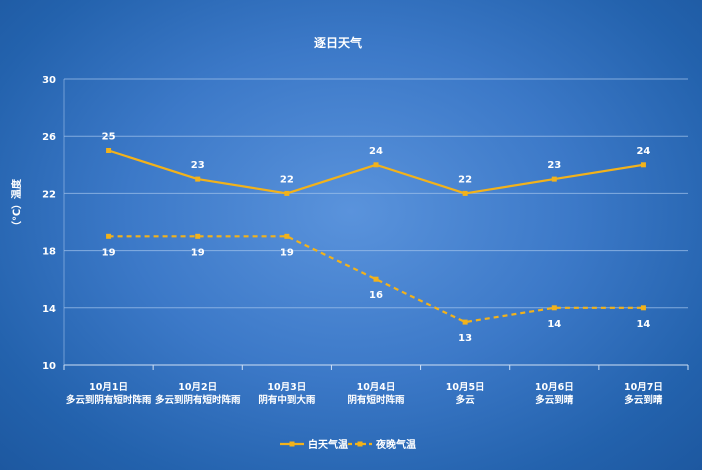 Image resolution: width=702 pixels, height=470 pixels. I want to click on y-tick-label: 22, so click(49, 194).